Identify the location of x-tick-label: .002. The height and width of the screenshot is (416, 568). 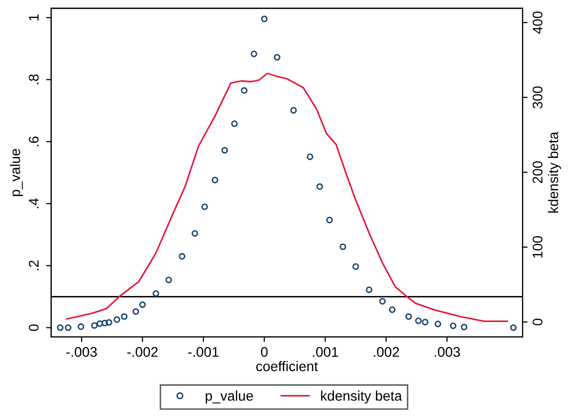
(386, 352).